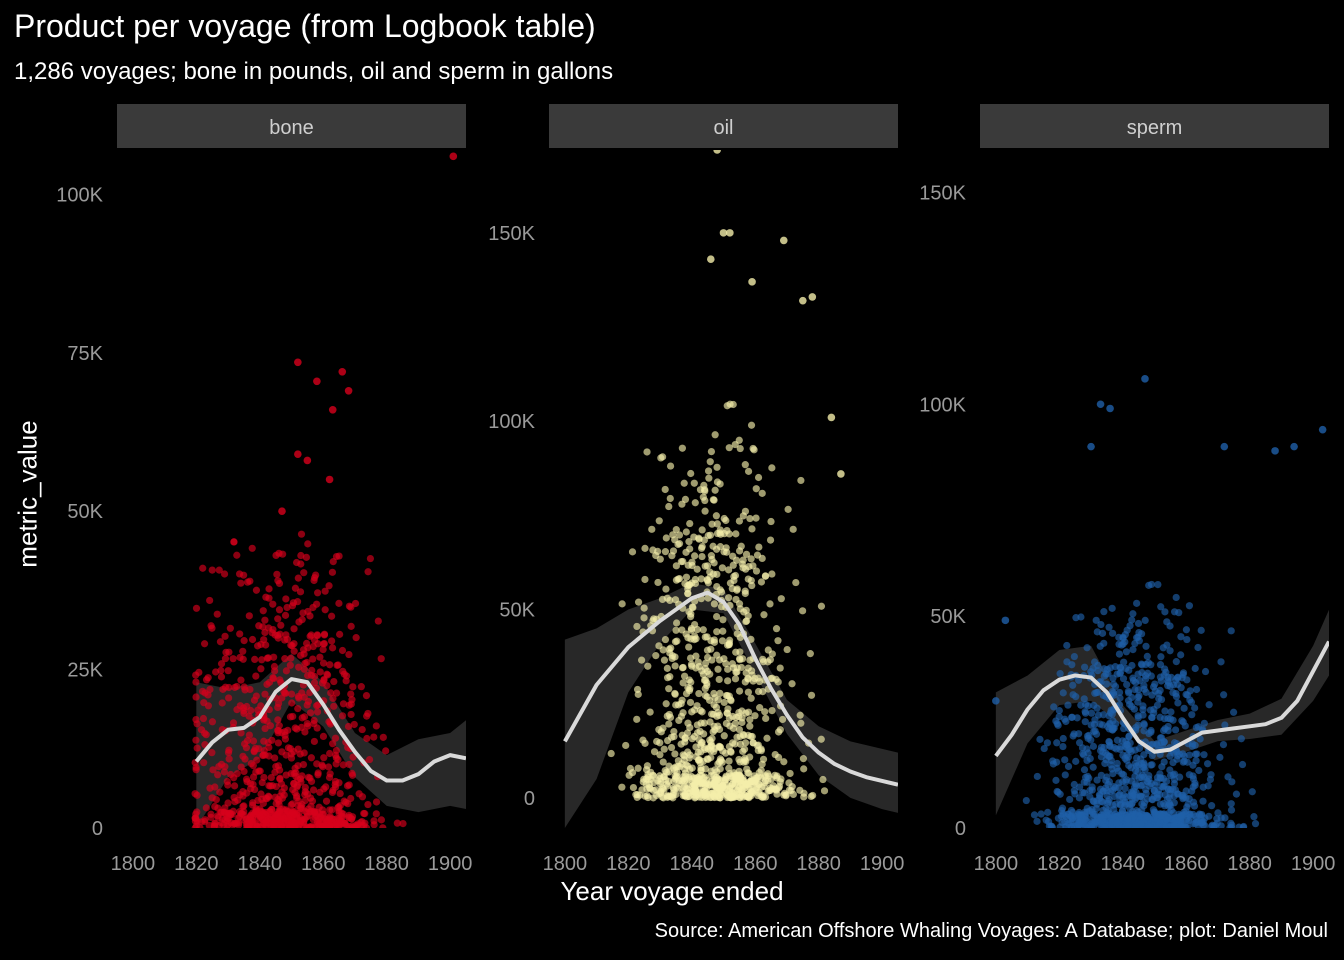 The height and width of the screenshot is (960, 1344). I want to click on x-tick-label: 1800, so click(565, 864).